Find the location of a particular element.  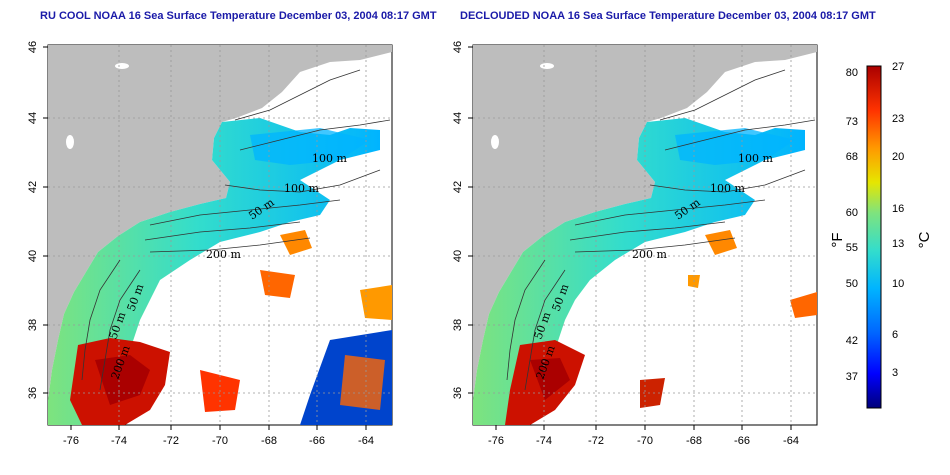

fahrenheit-tick-label: 68 is located at coordinates (852, 157).